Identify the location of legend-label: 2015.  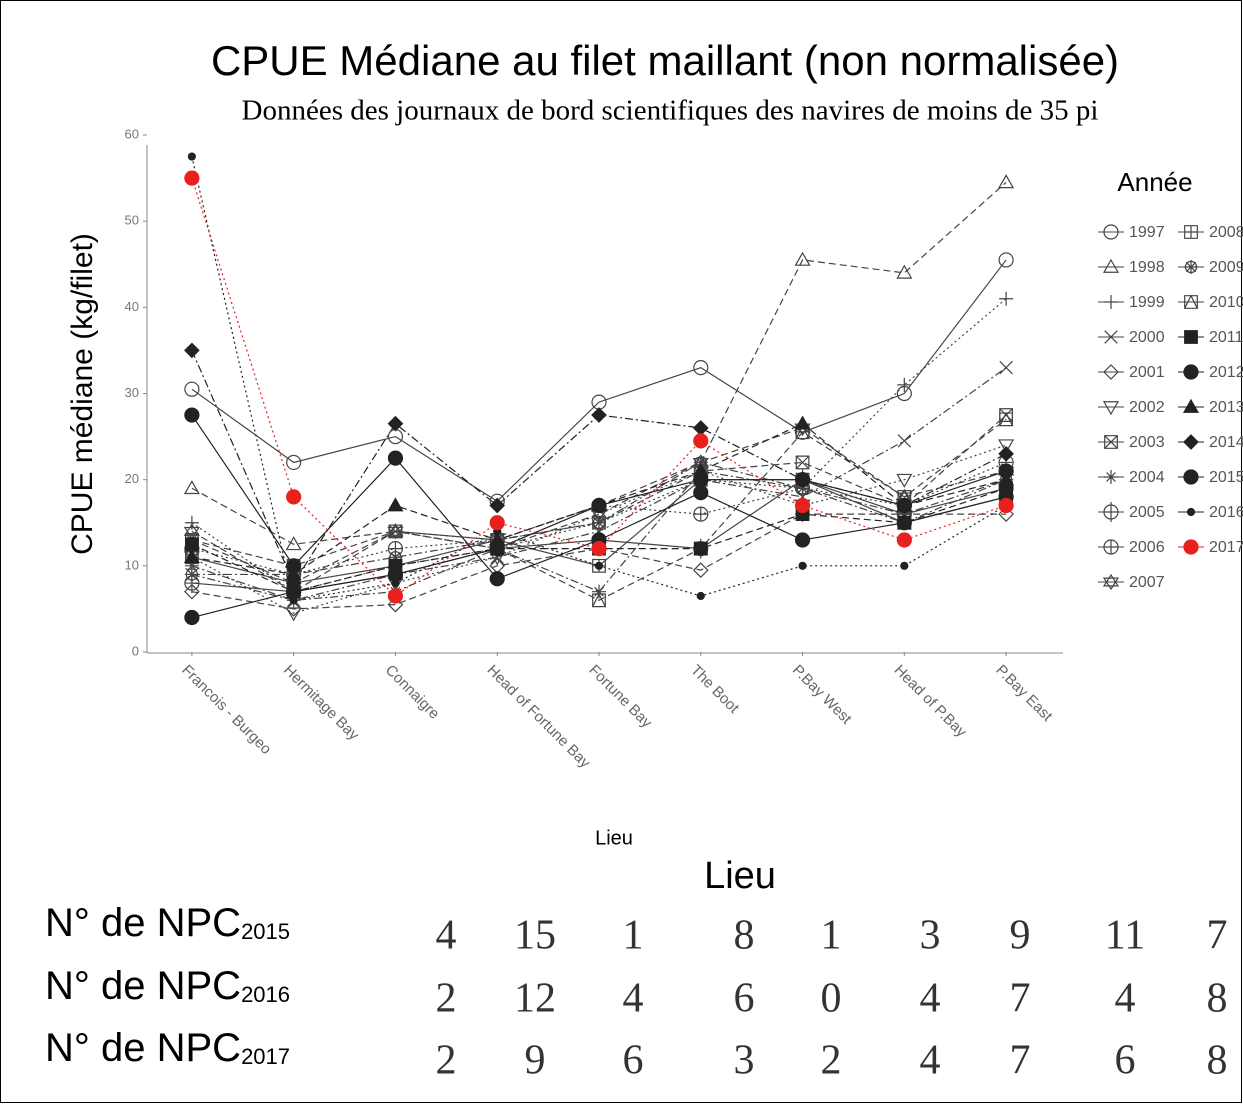
(1226, 477).